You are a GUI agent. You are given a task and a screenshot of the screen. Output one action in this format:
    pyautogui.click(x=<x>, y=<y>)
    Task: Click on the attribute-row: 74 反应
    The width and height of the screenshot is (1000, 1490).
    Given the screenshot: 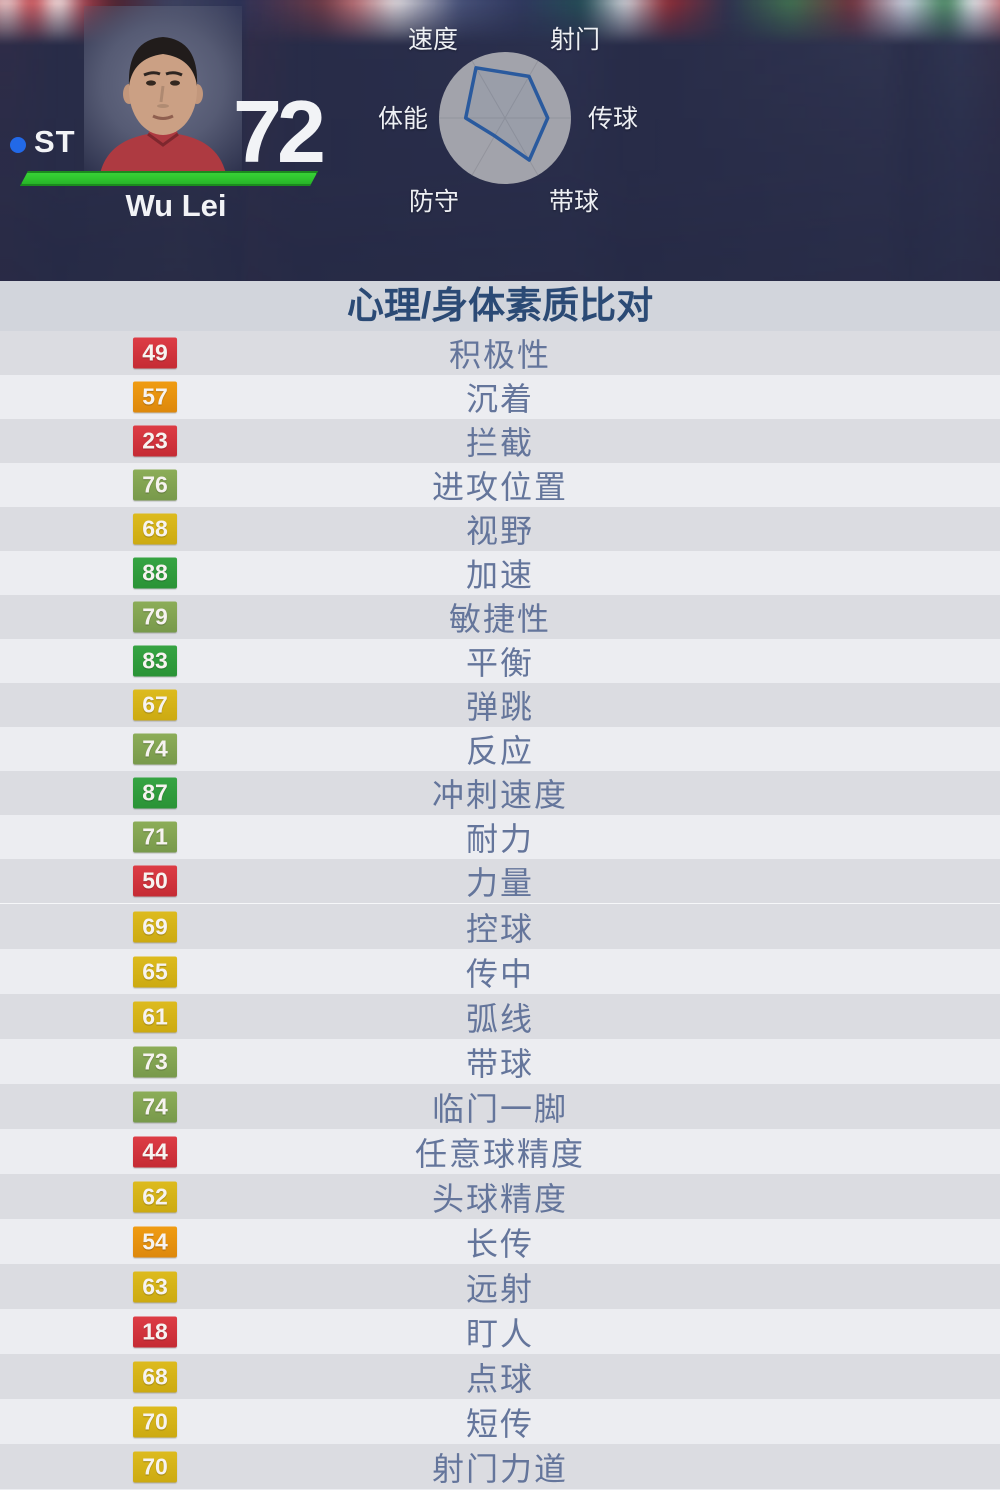 What is the action you would take?
    pyautogui.click(x=500, y=749)
    